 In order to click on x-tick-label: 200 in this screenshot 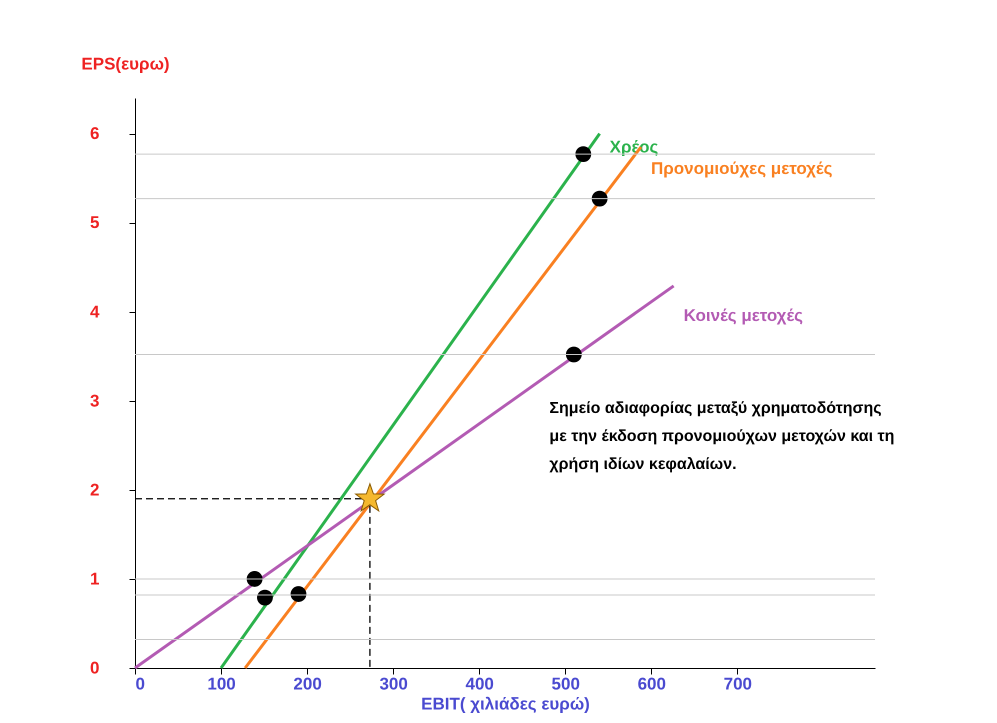, I will do `click(307, 684)`.